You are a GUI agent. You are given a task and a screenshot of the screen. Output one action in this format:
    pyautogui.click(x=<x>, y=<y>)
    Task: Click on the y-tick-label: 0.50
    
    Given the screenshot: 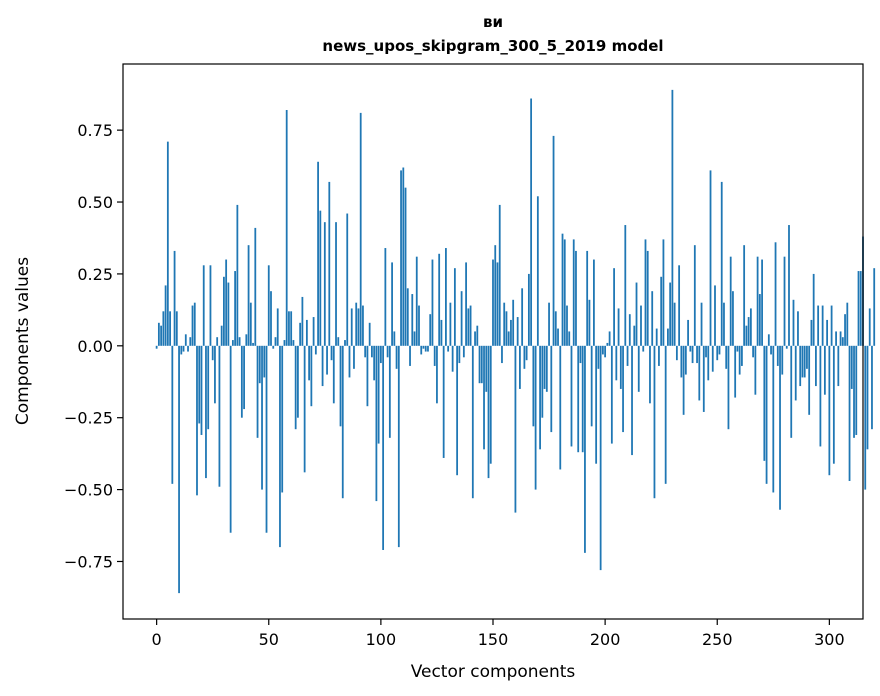 What is the action you would take?
    pyautogui.click(x=95, y=202)
    